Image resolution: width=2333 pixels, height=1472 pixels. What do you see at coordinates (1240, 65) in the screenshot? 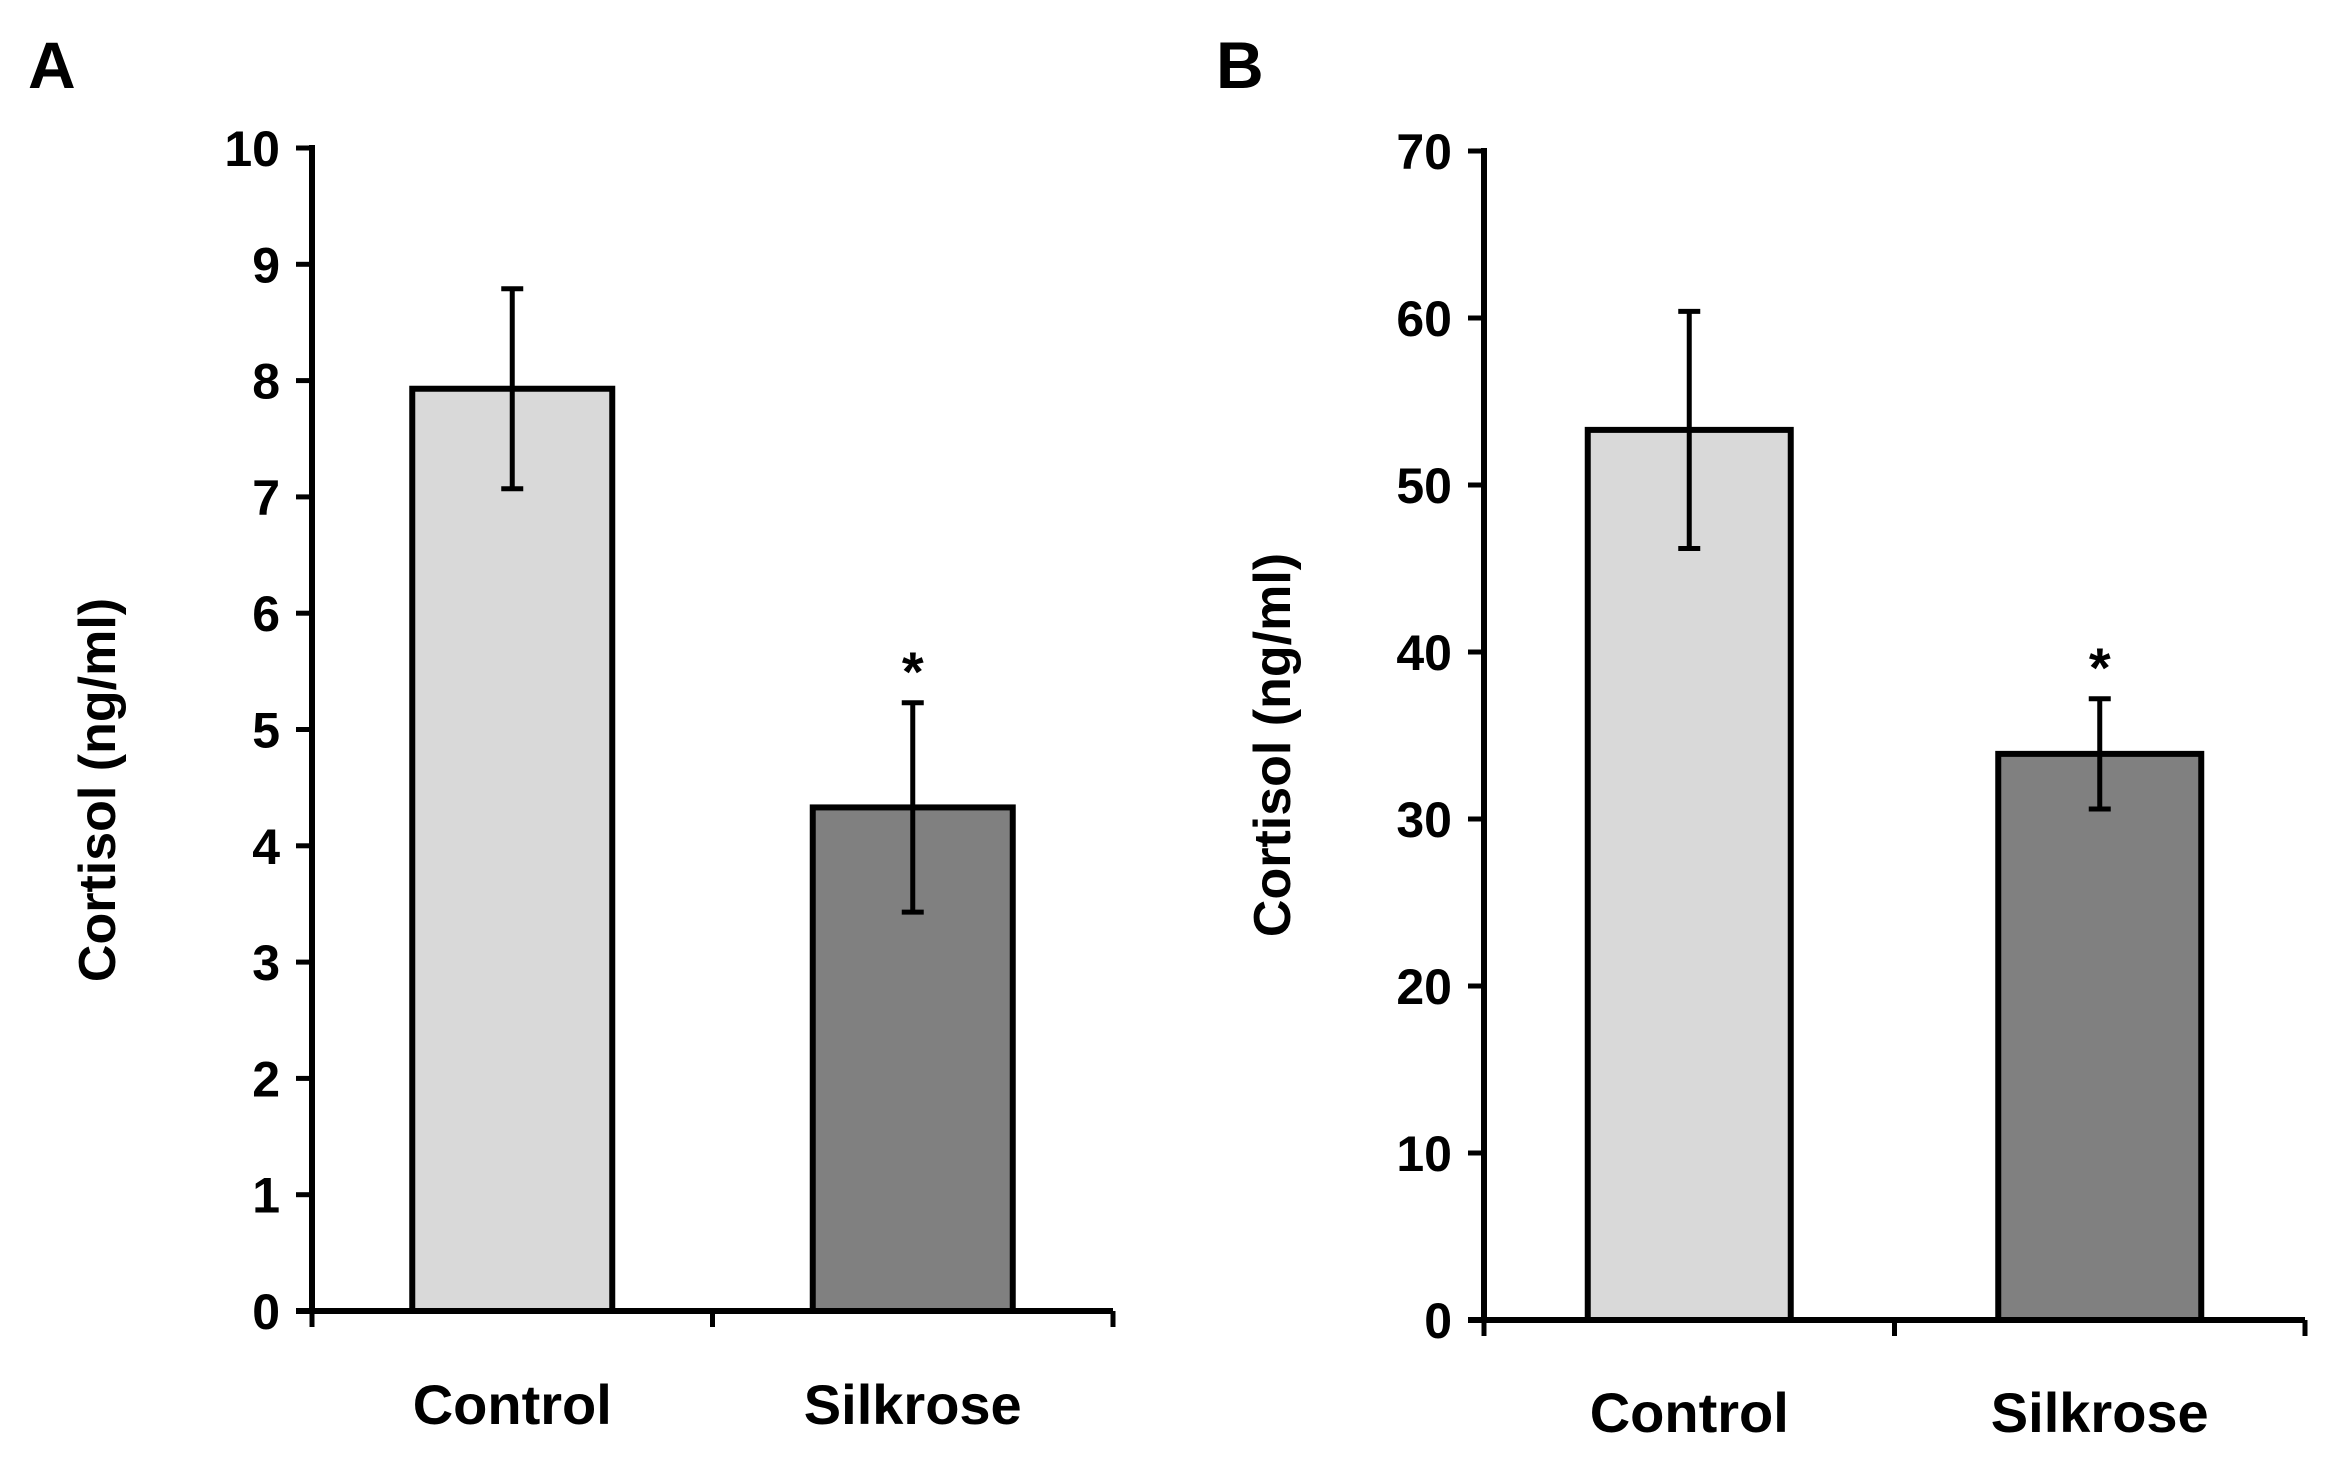
I see `panel-label: B` at bounding box center [1240, 65].